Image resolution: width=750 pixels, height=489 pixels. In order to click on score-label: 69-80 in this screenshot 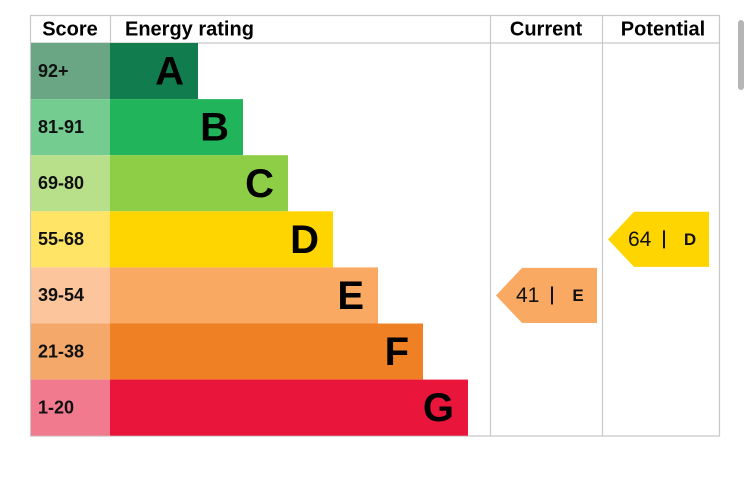, I will do `click(61, 183)`.